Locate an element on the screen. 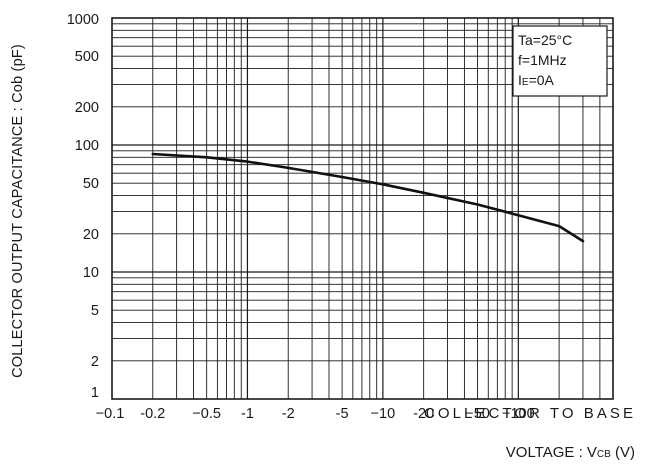 Image resolution: width=651 pixels, height=467 pixels. x-tick-label: −100 is located at coordinates (518, 414).